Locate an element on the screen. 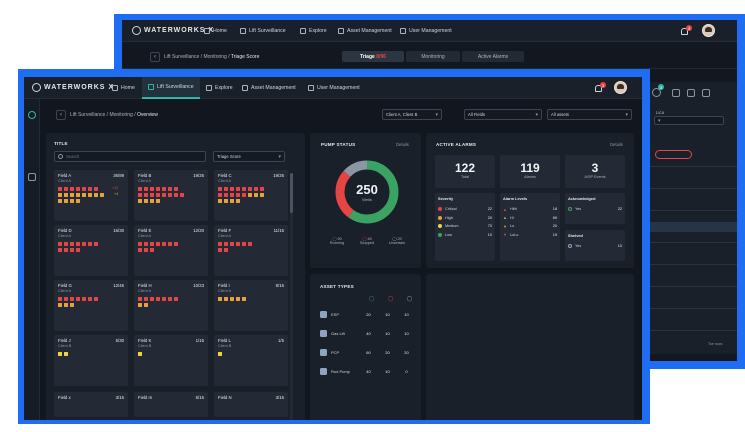 The image size is (745, 432). nav-explore: Explore is located at coordinates (219, 88).